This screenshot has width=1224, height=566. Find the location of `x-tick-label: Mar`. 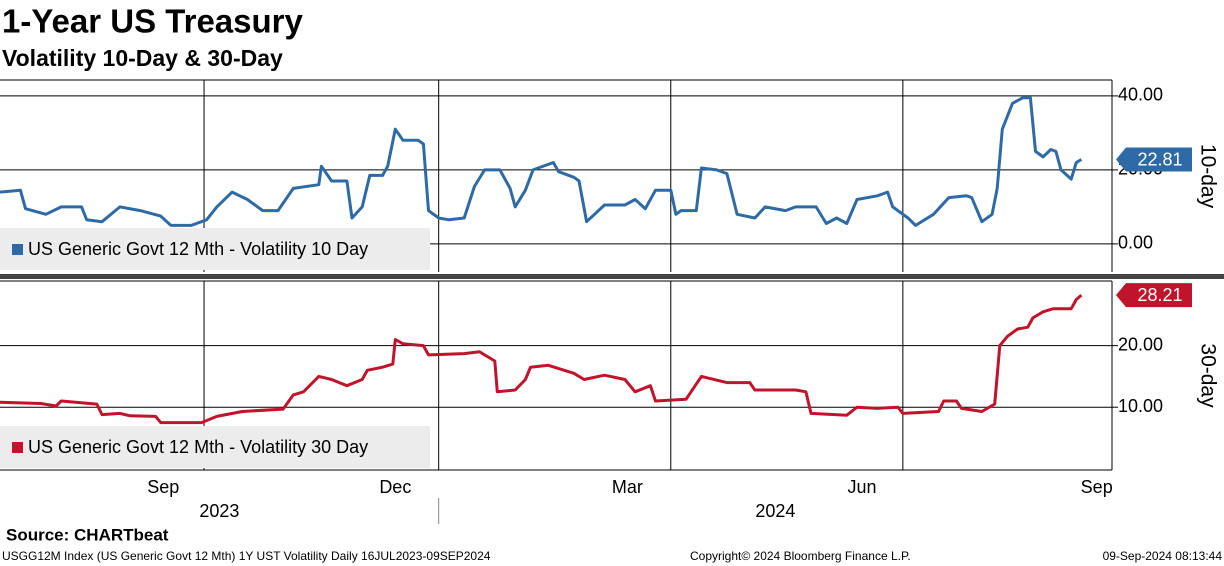

x-tick-label: Mar is located at coordinates (627, 487).